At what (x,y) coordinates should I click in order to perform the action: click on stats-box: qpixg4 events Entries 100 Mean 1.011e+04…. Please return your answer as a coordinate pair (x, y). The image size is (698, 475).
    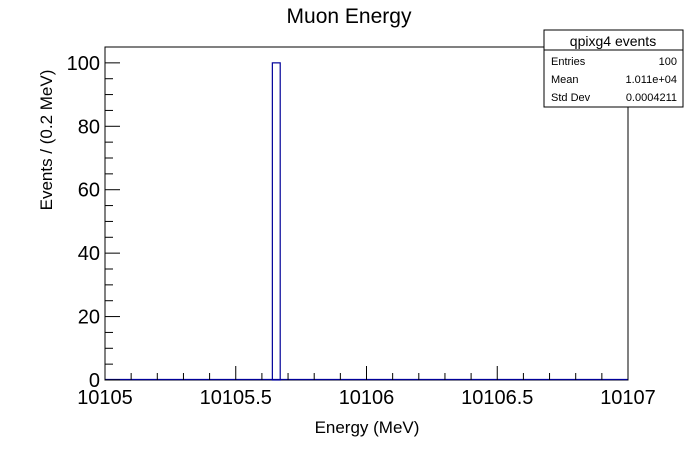
    Looking at the image, I should click on (613, 68).